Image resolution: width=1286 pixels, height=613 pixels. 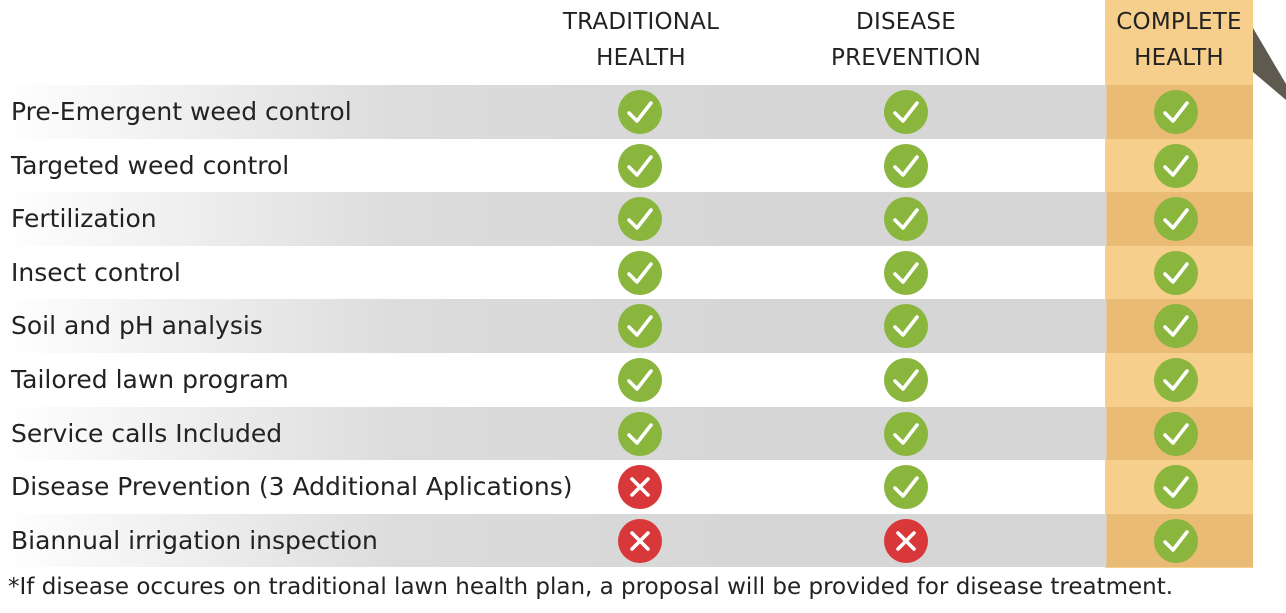 I want to click on row-label: Pre-Emergent weed control, so click(x=181, y=111).